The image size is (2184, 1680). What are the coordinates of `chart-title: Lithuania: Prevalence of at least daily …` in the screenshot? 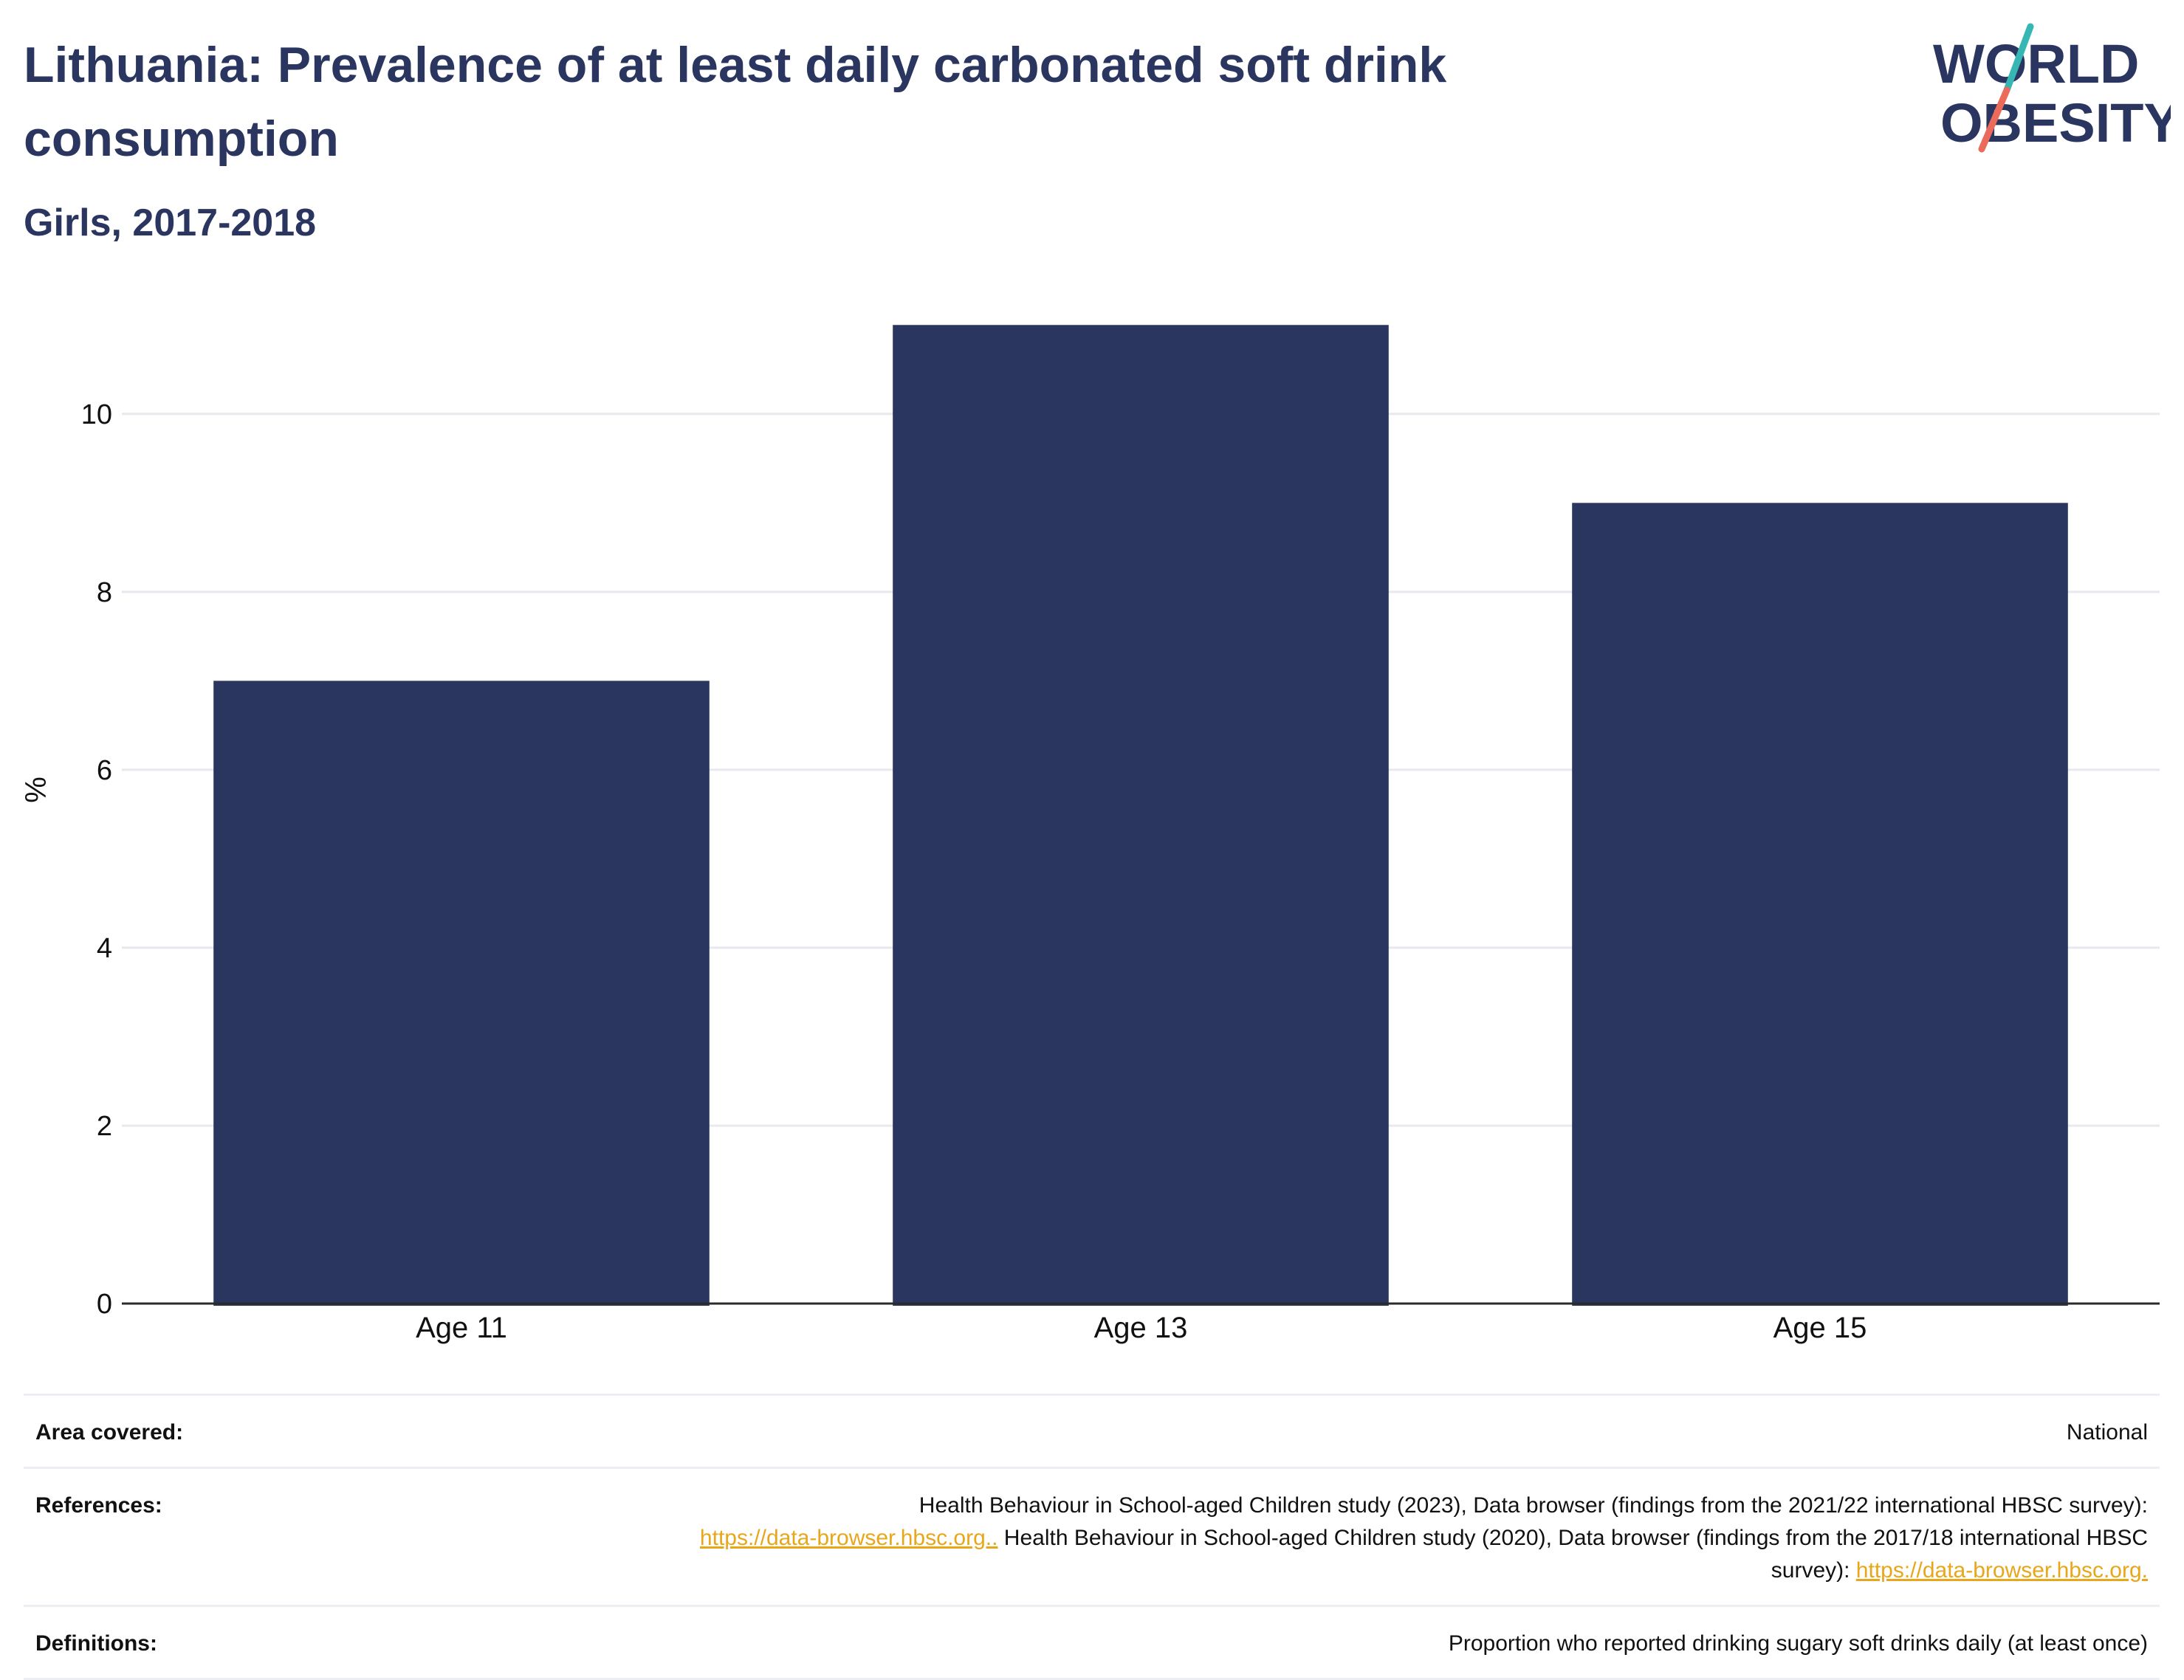 It's located at (736, 102).